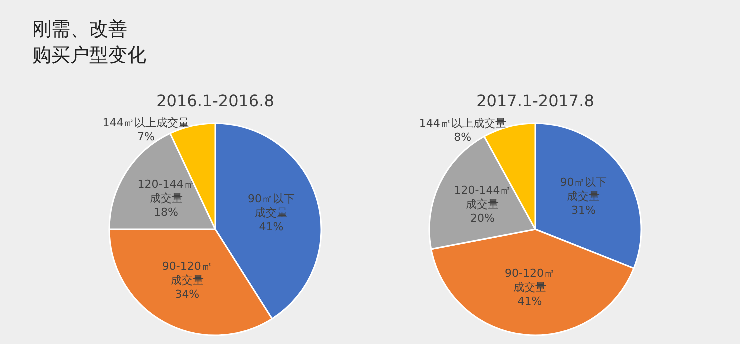 The image size is (740, 344). Describe the element at coordinates (583, 211) in the screenshot. I see `data-label: 31%` at that location.